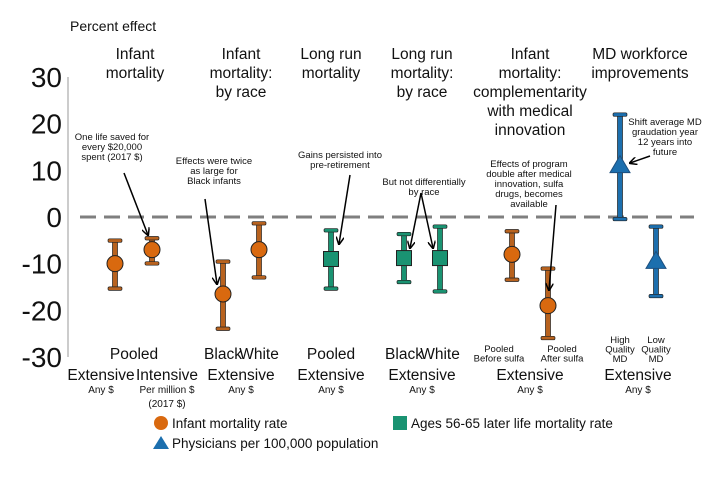  Describe the element at coordinates (640, 73) in the screenshot. I see `group-title: improvements` at that location.